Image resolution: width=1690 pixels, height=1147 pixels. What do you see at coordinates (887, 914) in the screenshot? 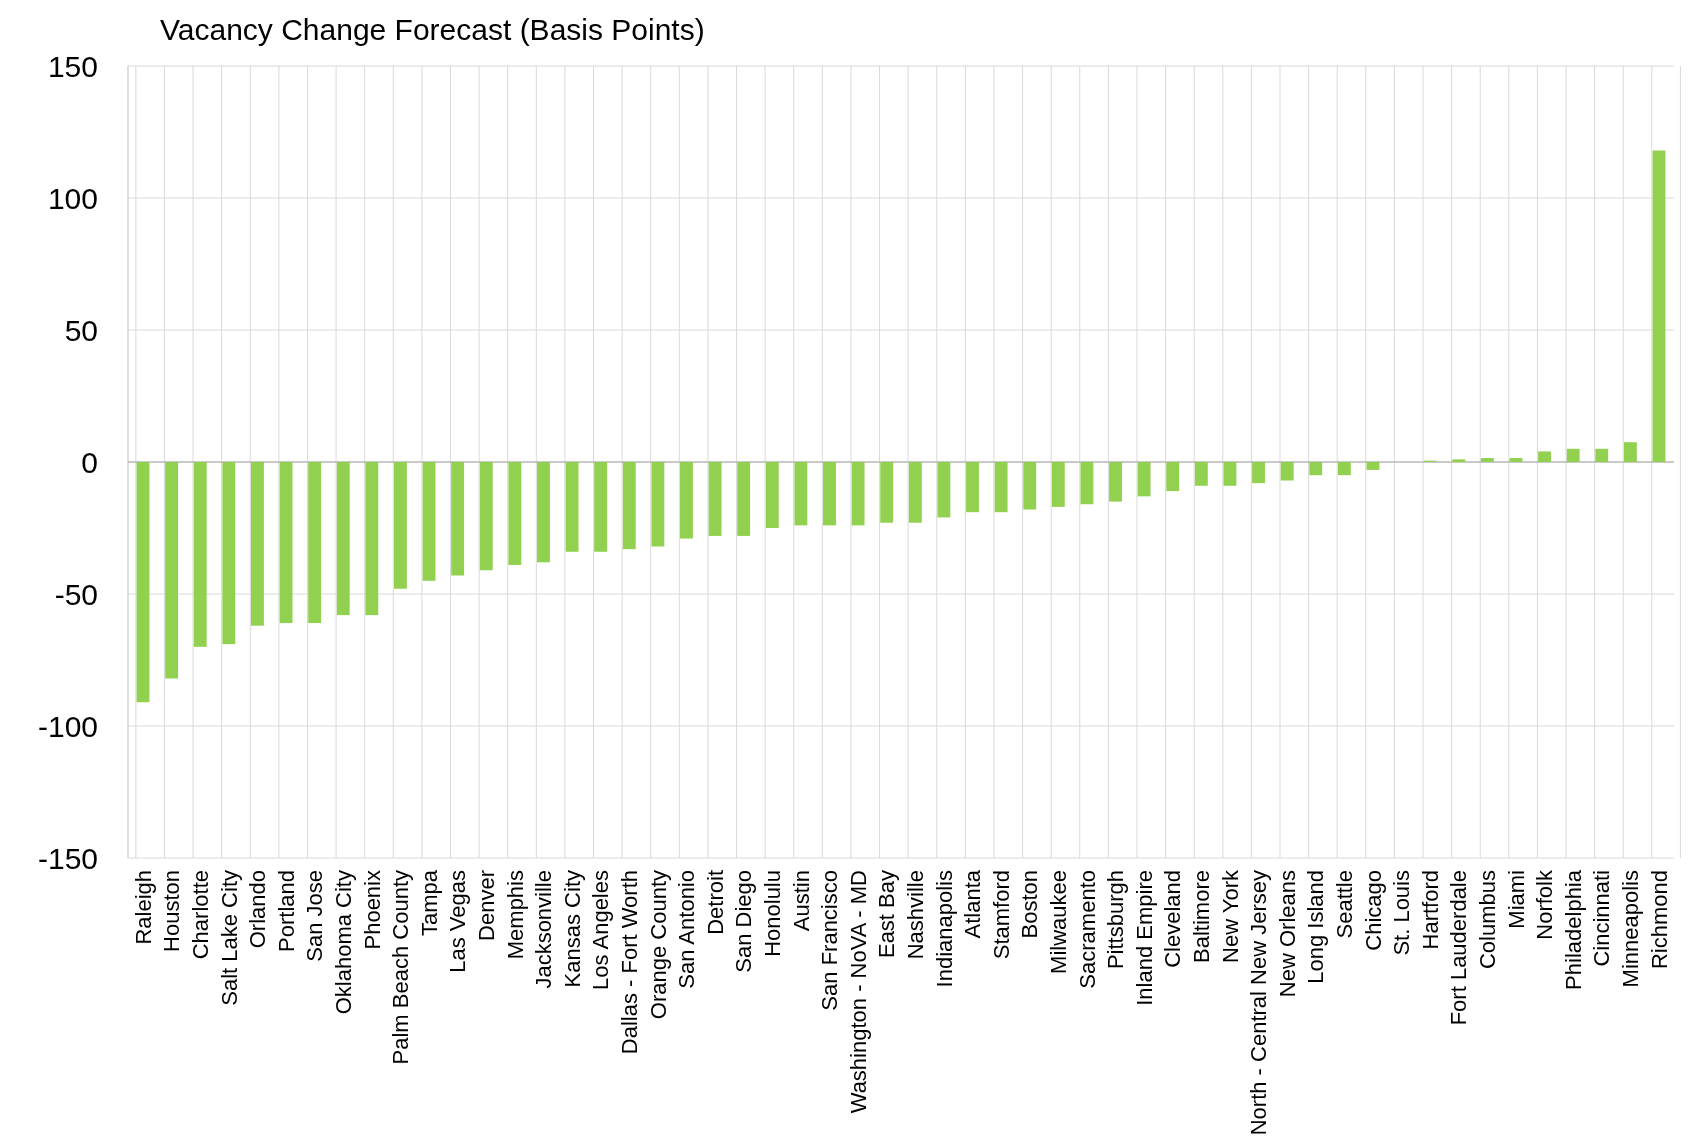
I see `x-tick-label: East Bay` at bounding box center [887, 914].